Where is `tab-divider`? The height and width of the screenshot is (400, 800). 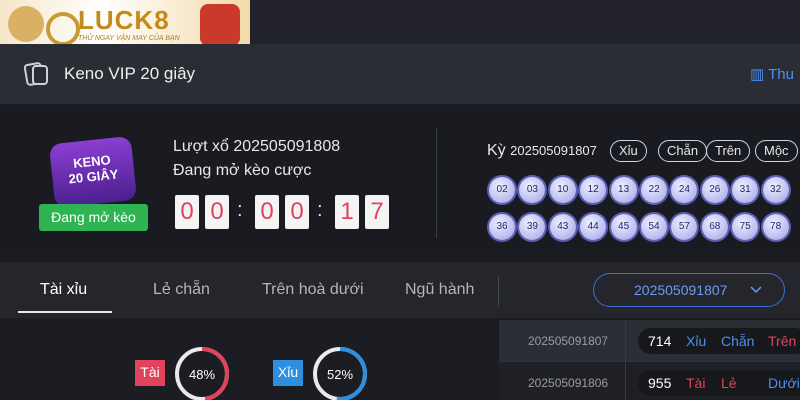 tab-divider is located at coordinates (498, 291).